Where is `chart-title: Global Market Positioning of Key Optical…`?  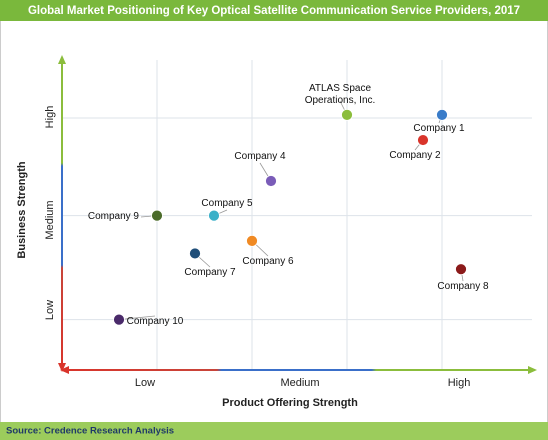
chart-title: Global Market Positioning of Key Optical… is located at coordinates (274, 11).